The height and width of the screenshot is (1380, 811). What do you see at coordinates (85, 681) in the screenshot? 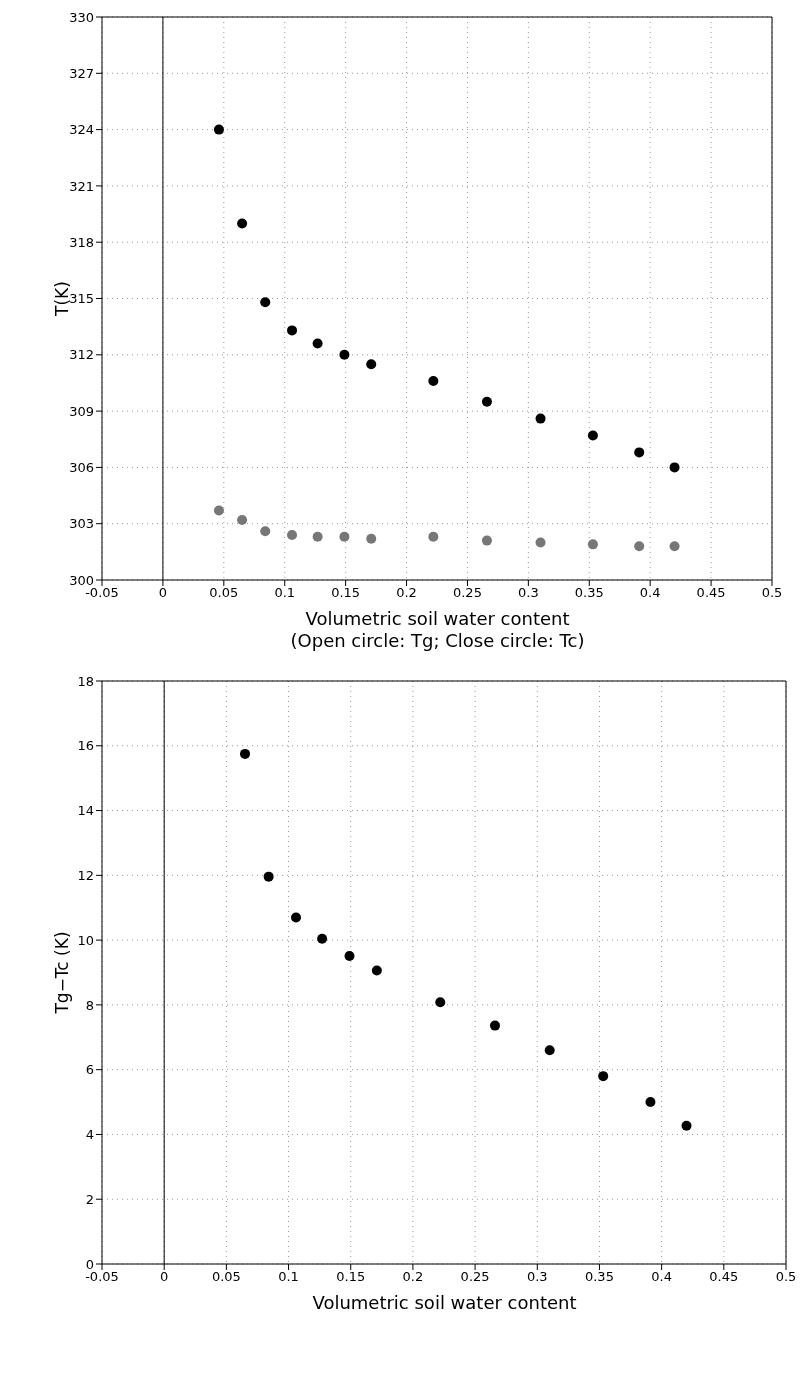
I see `y-tick-label: 18` at bounding box center [85, 681].